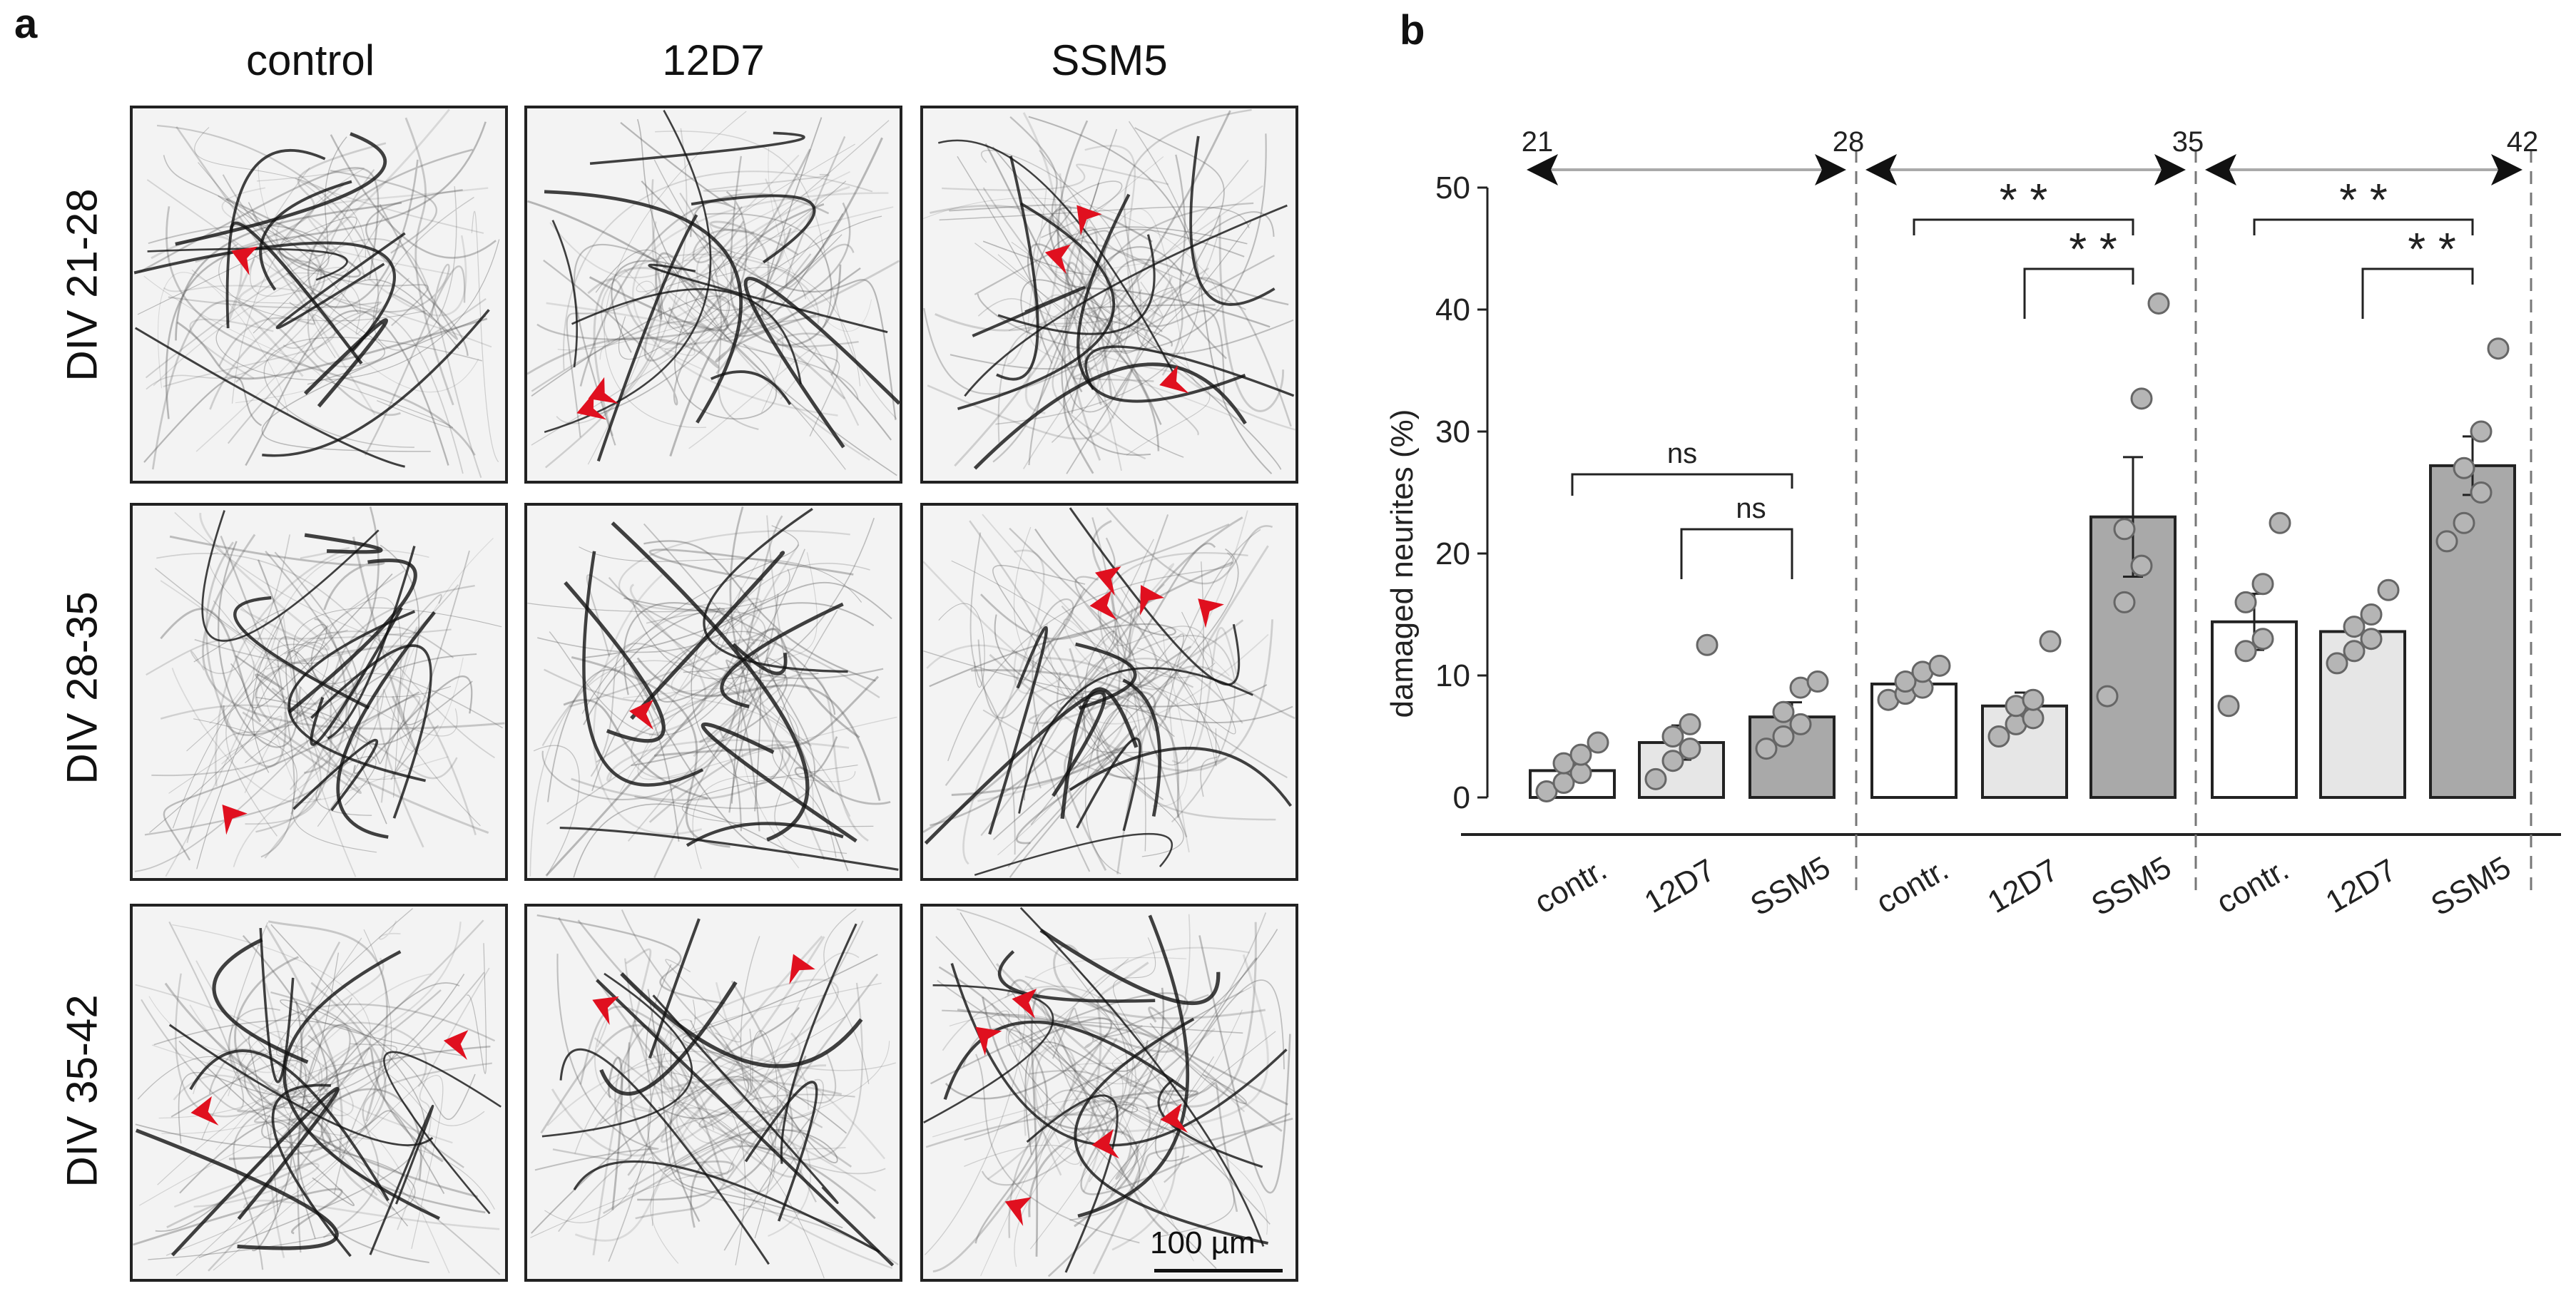 The height and width of the screenshot is (1306, 2576). I want to click on panel-b-letter: b, so click(1412, 30).